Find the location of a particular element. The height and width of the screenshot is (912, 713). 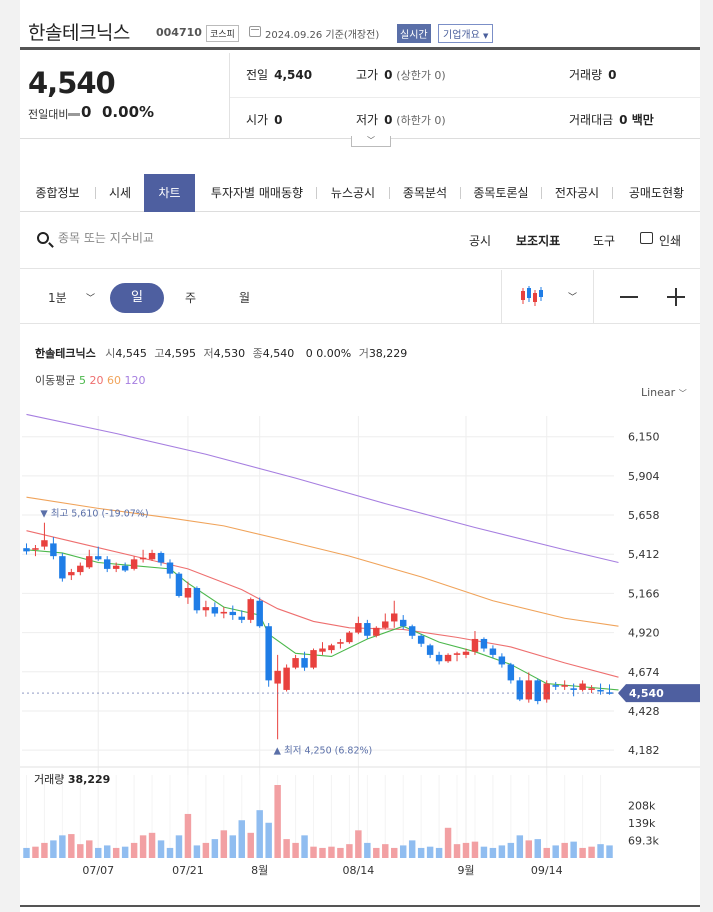

volume-value: 38,229 is located at coordinates (89, 779).